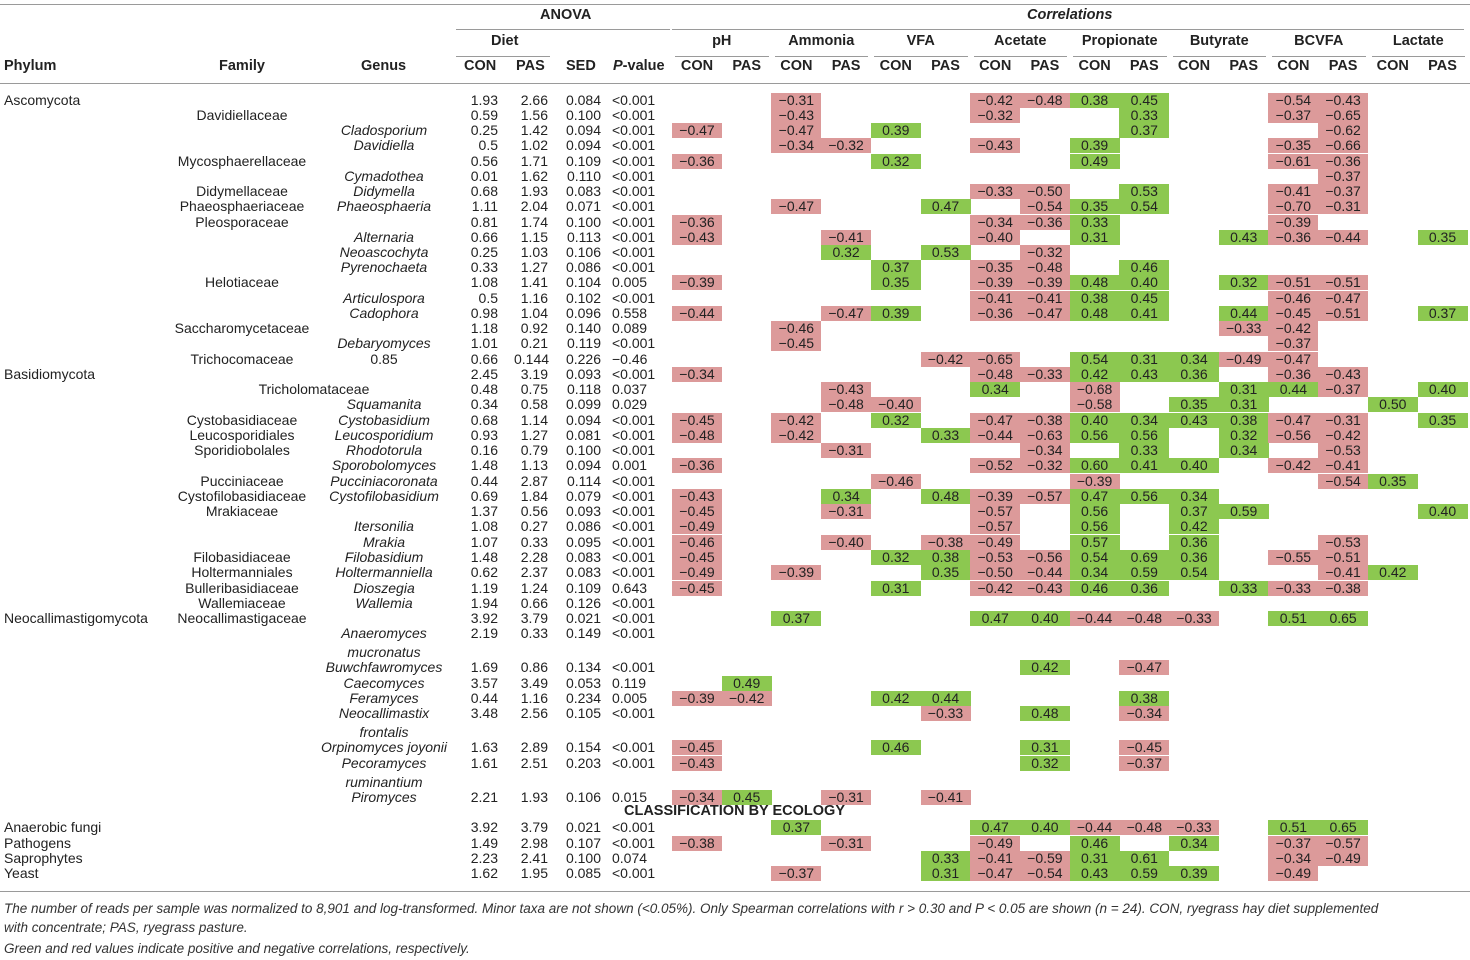  What do you see at coordinates (821, 56) in the screenshot?
I see `rule-group-ammonia` at bounding box center [821, 56].